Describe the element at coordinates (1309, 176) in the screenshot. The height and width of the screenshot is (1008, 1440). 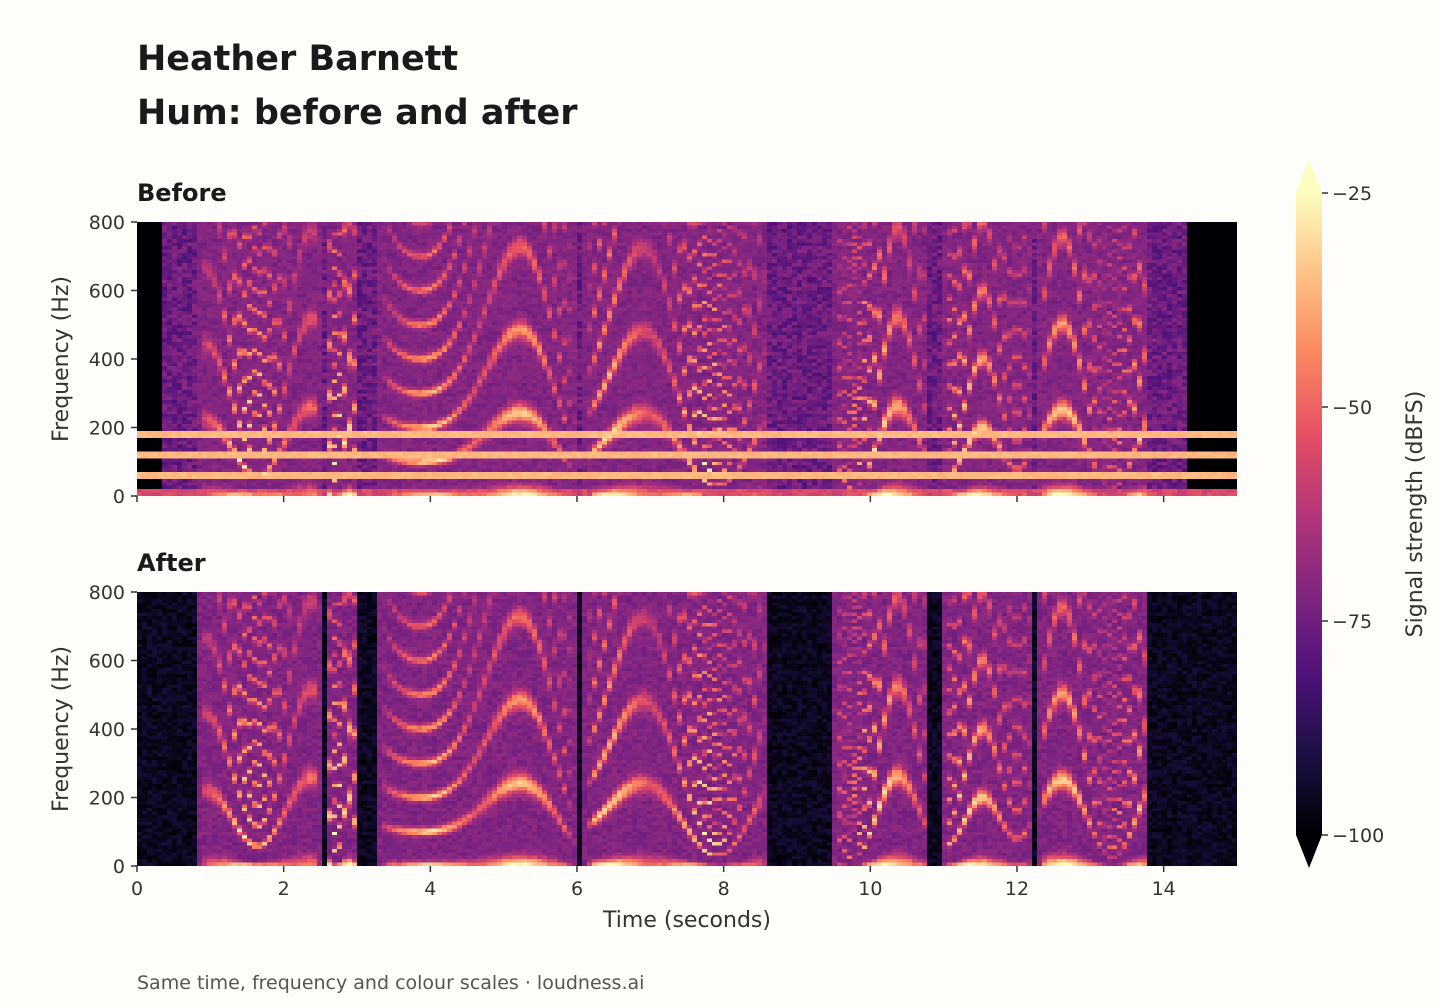
I see `colorbar-extend-max` at that location.